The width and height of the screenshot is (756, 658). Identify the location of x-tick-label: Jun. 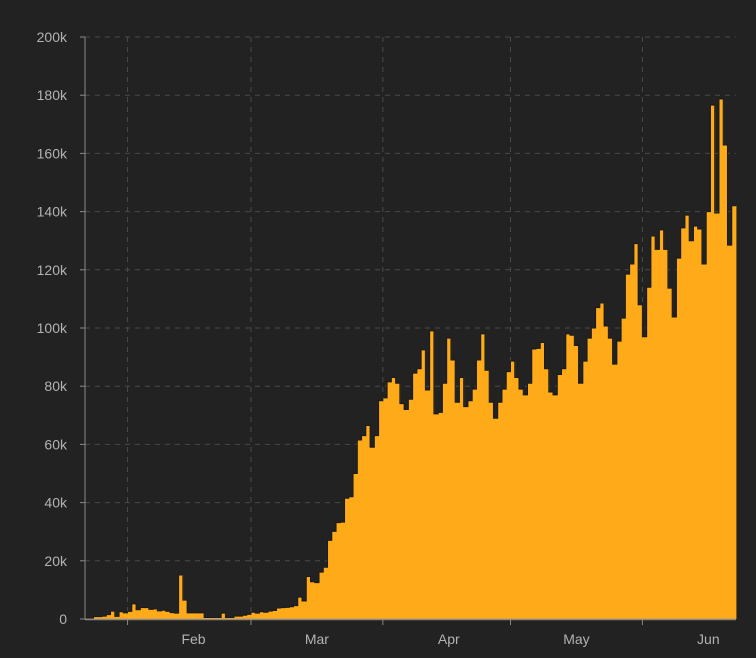
(708, 639).